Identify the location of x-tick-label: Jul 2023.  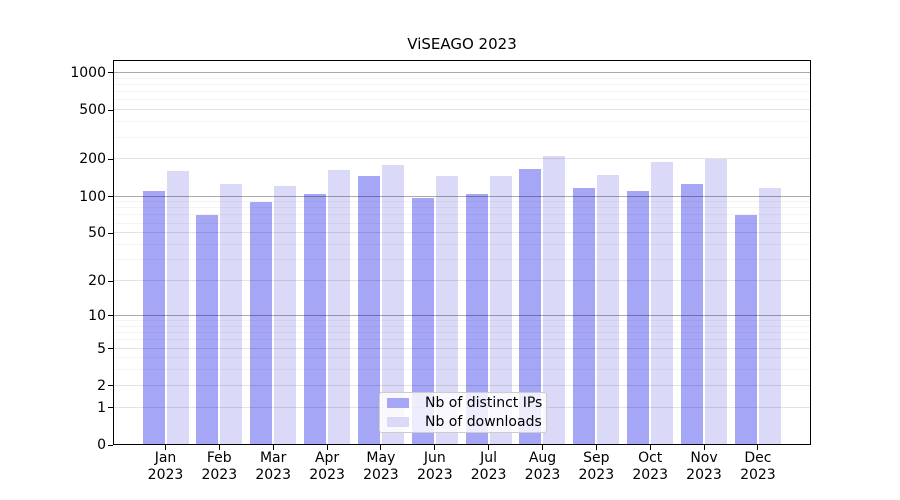
(489, 467).